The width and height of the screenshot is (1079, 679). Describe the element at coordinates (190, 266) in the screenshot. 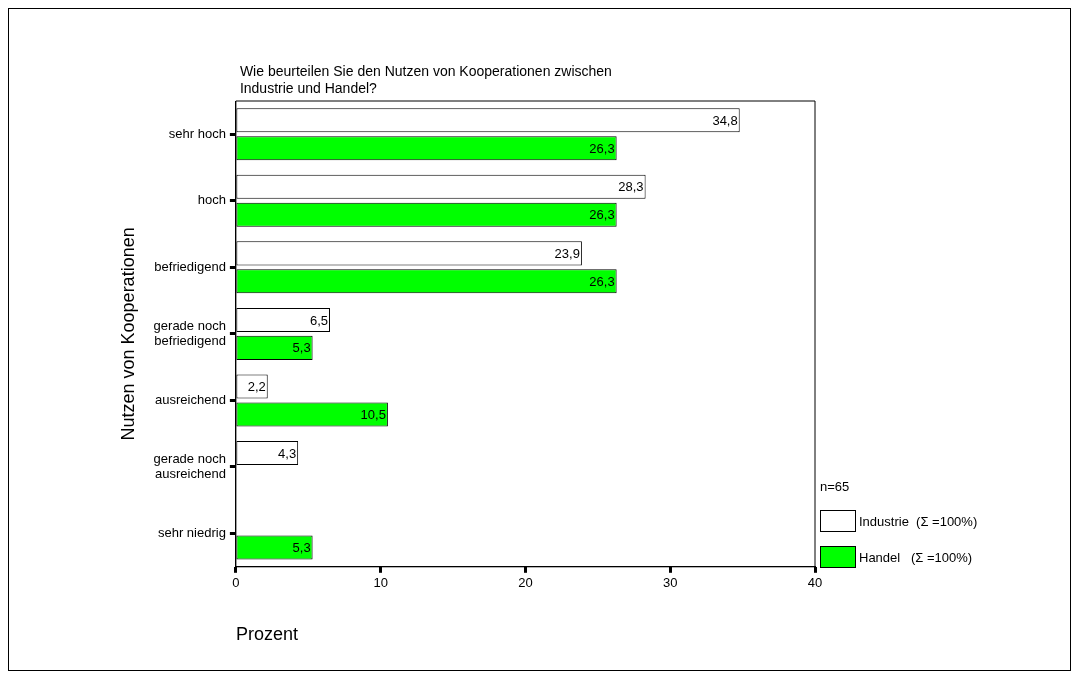

I see `y-tick-label: befriedigend` at that location.